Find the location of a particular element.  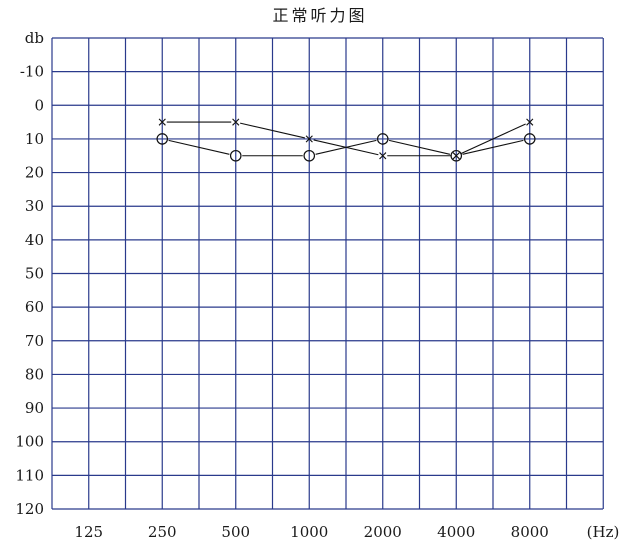

chart-title: 正常听力图 is located at coordinates (320, 15).